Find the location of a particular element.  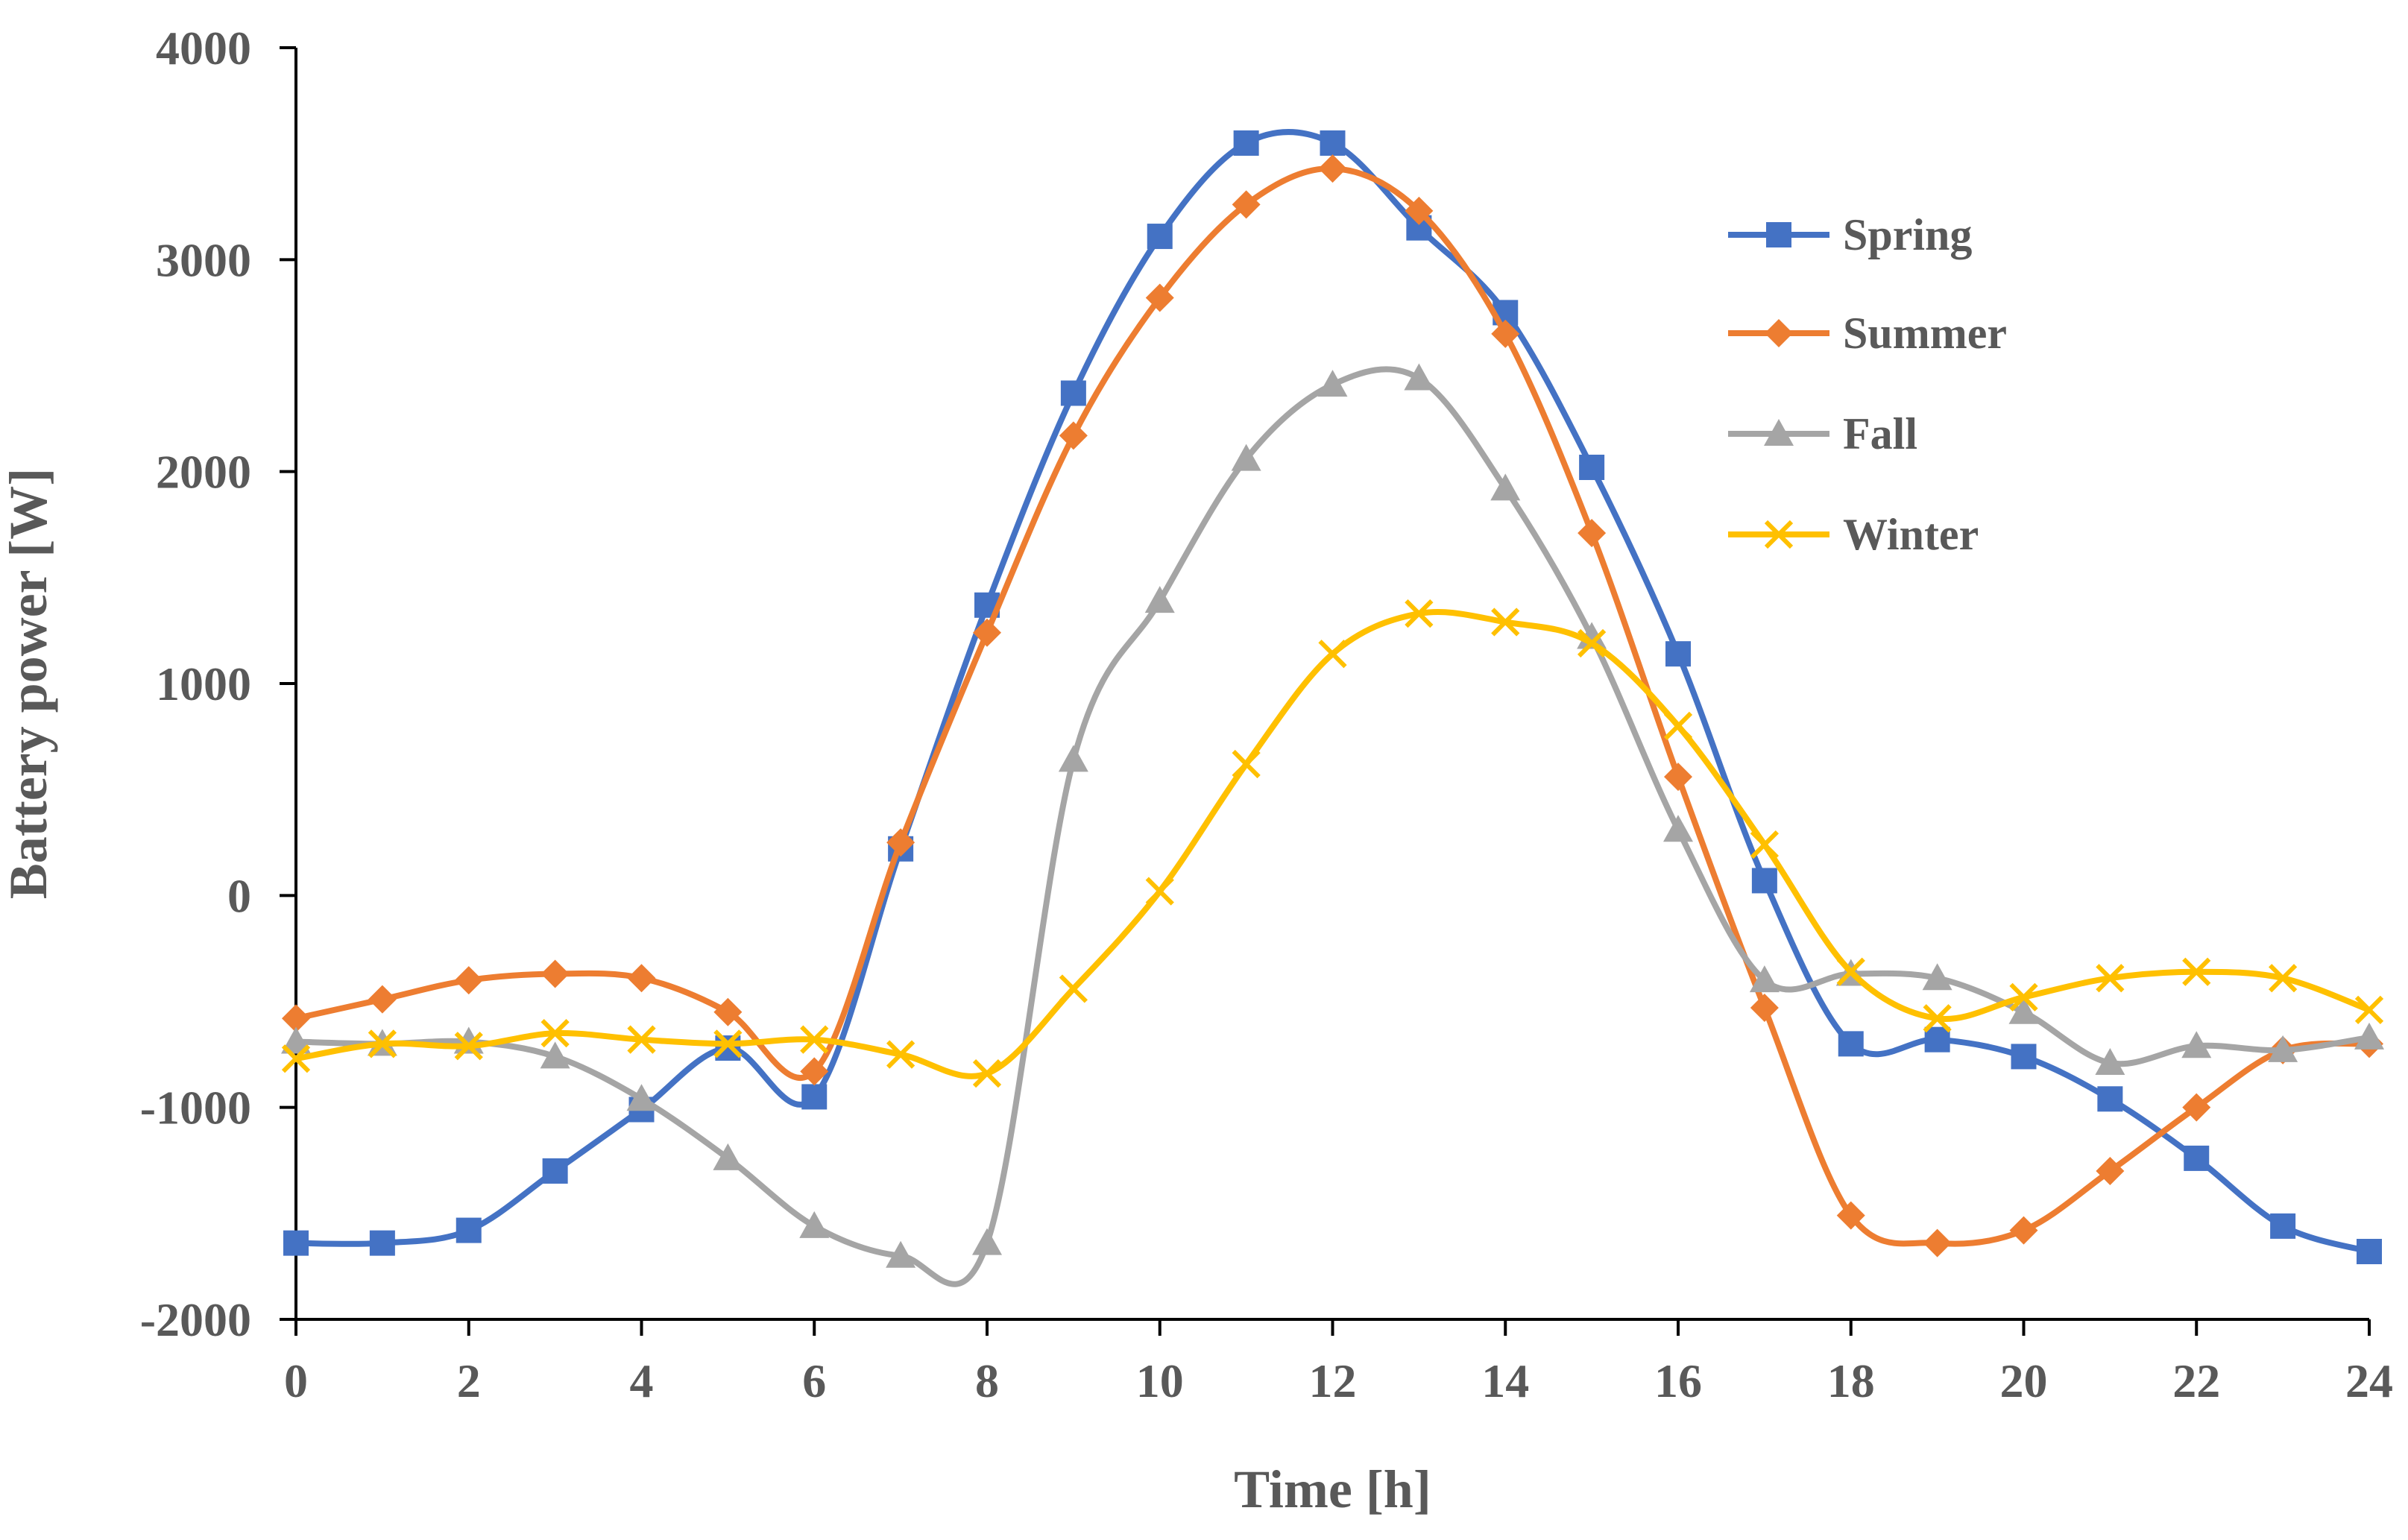

legend-label-summer: Summer is located at coordinates (1925, 333).